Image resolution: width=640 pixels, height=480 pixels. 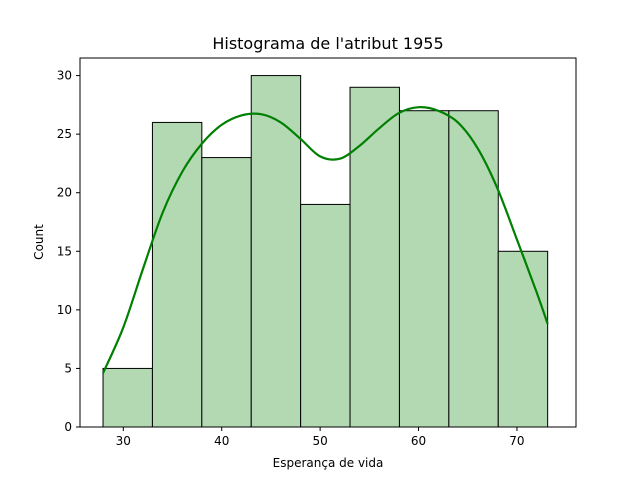 What do you see at coordinates (516, 441) in the screenshot?
I see `x-tick-label: 70` at bounding box center [516, 441].